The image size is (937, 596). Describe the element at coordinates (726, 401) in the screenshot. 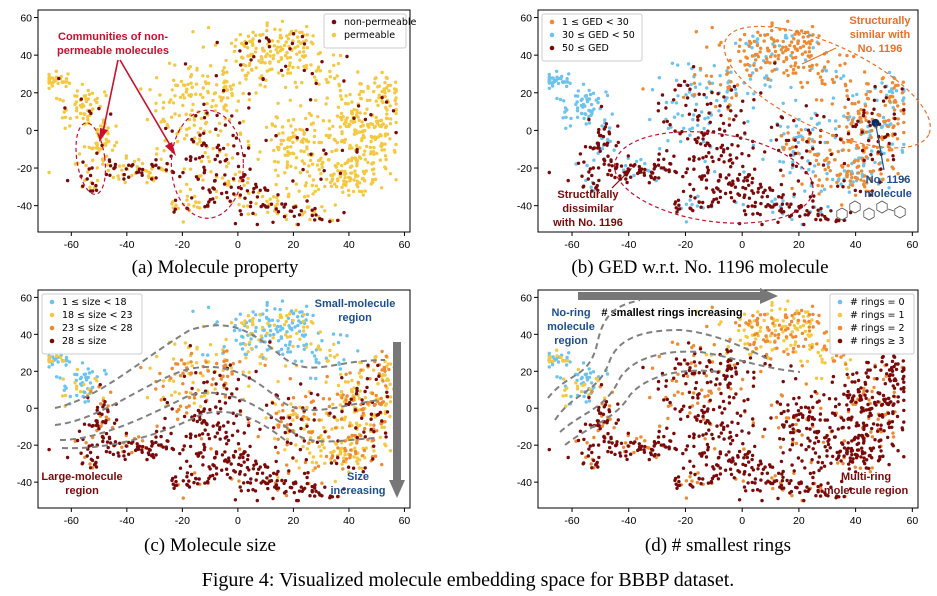

I see `scatter-points` at that location.